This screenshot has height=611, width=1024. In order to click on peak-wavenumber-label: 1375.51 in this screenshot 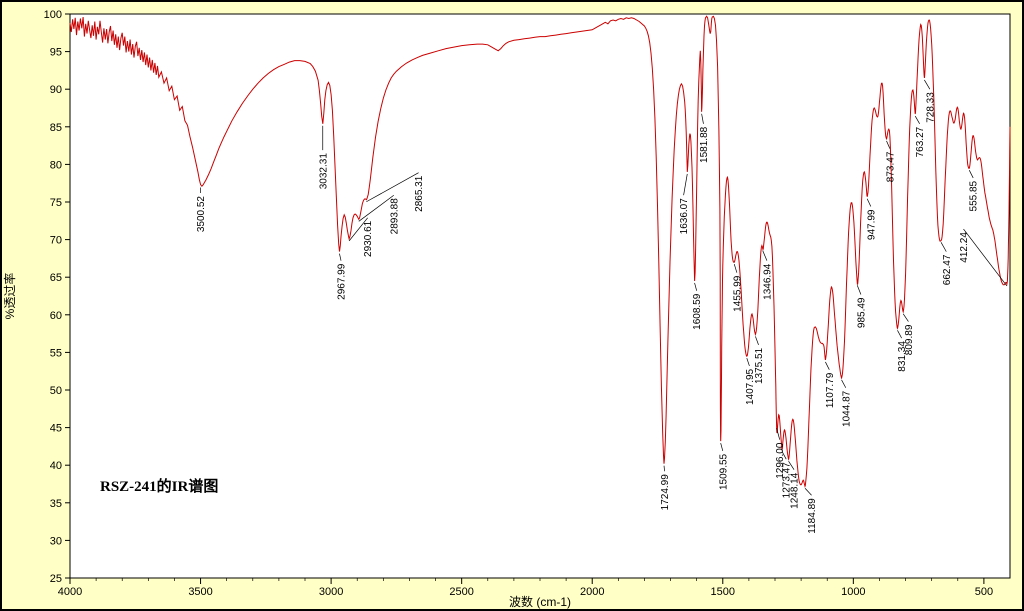, I will do `click(759, 365)`.